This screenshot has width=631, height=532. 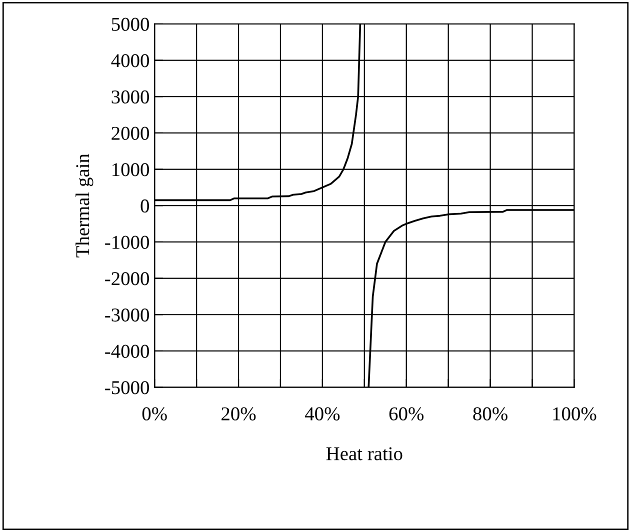 What do you see at coordinates (239, 413) in the screenshot?
I see `x-tick-label: 20%` at bounding box center [239, 413].